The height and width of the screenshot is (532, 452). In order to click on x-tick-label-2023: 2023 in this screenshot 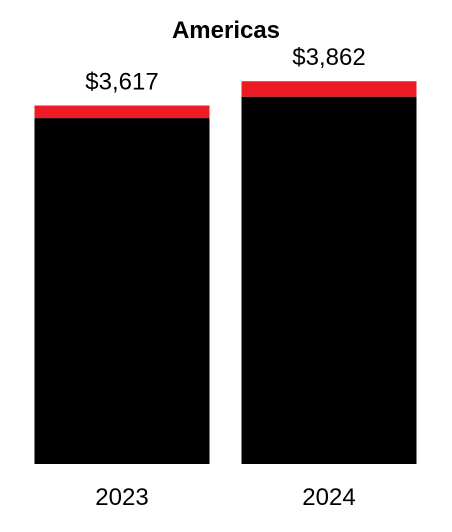, I will do `click(121, 497)`.